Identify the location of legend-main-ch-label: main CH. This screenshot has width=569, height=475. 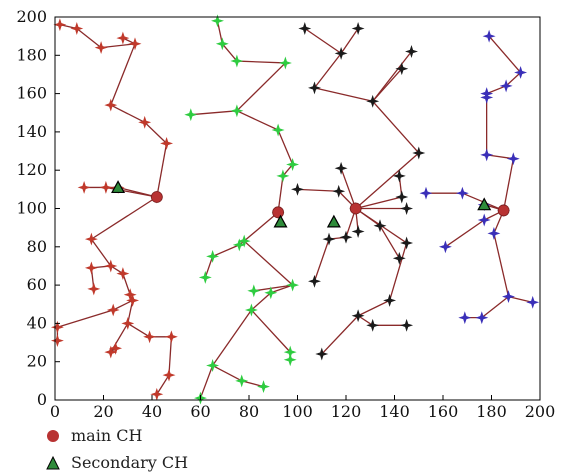
(107, 435).